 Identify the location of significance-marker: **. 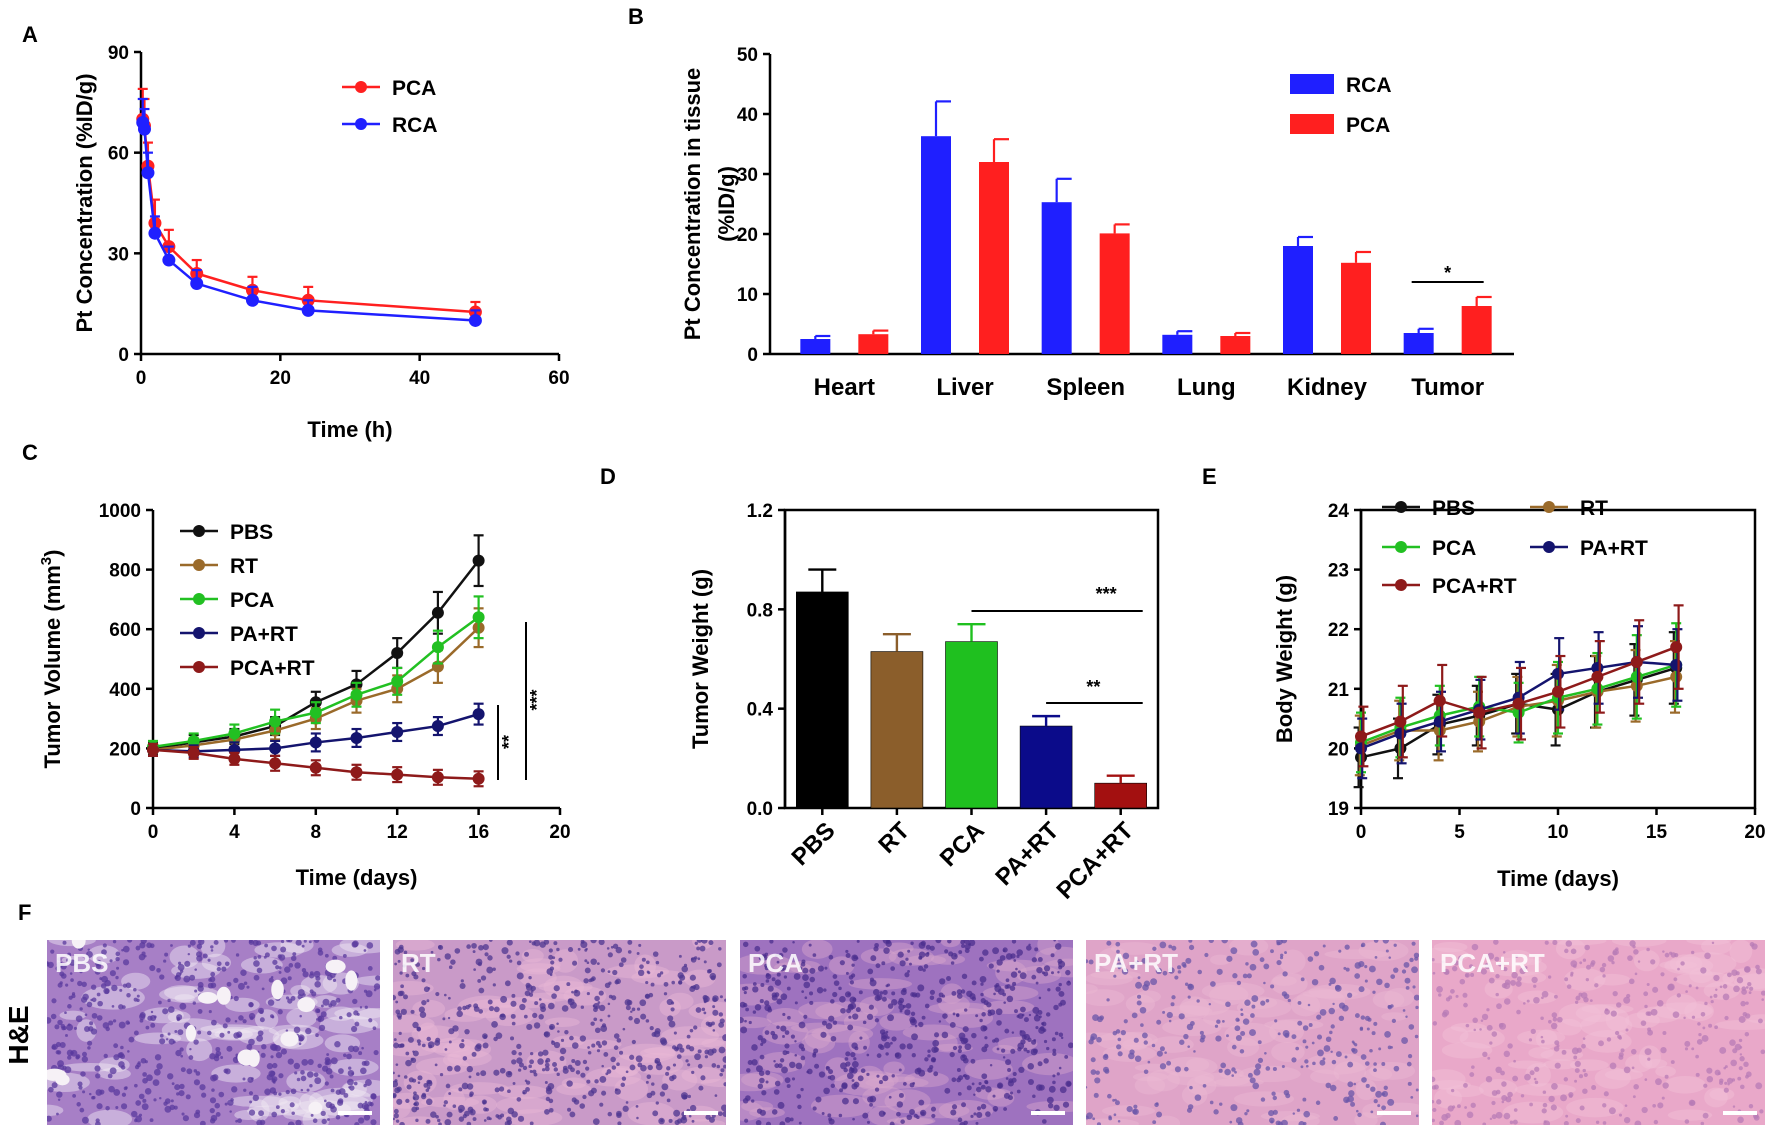
(509, 742).